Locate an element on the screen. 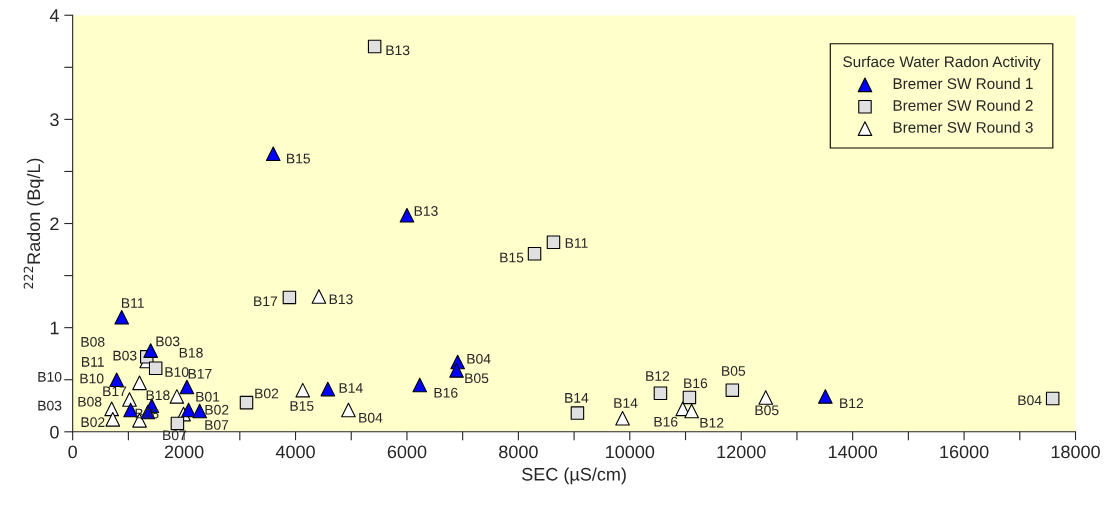 Image resolution: width=1118 pixels, height=508 pixels. annotation: B07 is located at coordinates (217, 424).